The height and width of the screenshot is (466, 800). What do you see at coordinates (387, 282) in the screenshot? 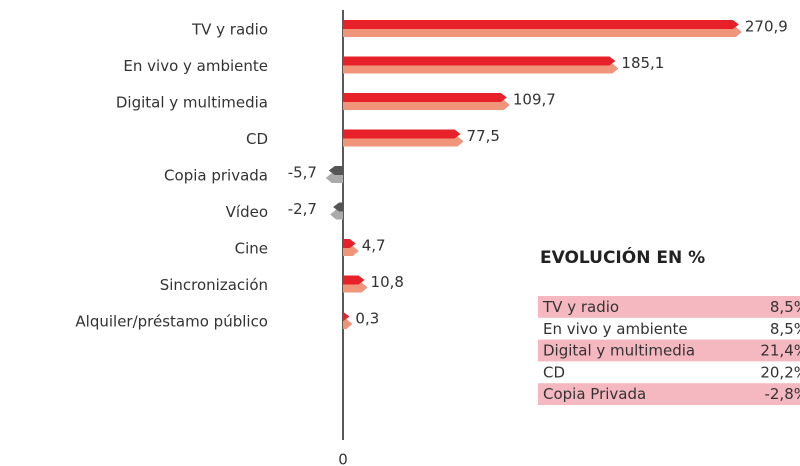
I see `value-label: 10,8` at bounding box center [387, 282].